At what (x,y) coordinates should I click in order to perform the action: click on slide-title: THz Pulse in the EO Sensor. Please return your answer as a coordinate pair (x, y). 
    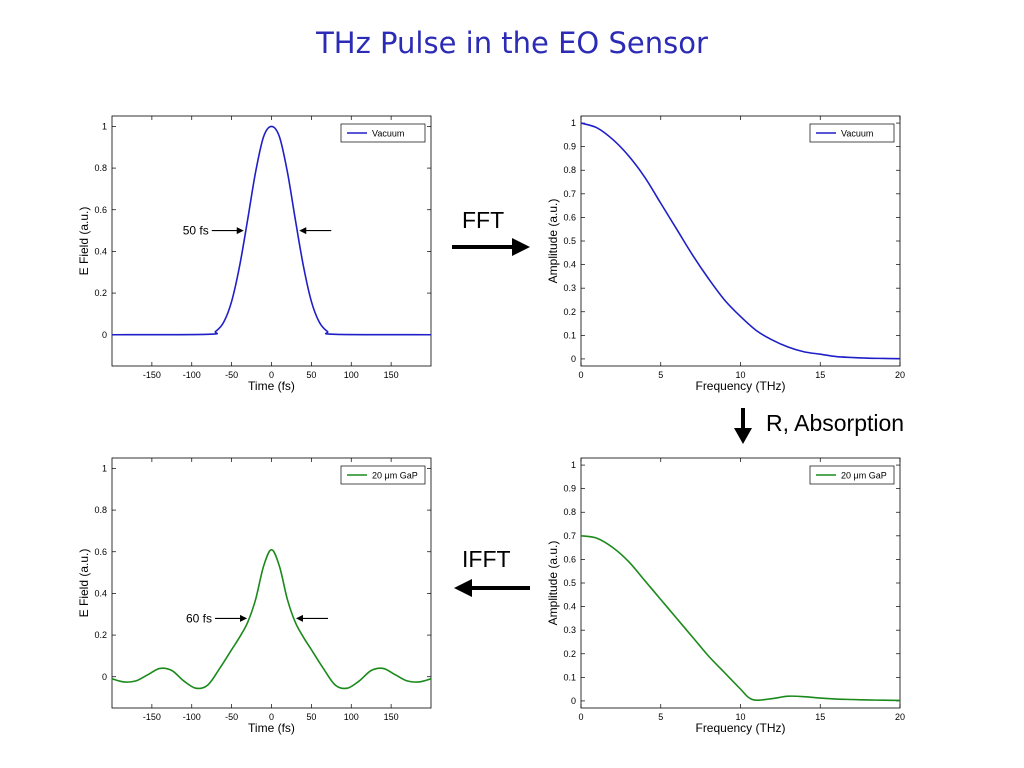
    Looking at the image, I should click on (512, 43).